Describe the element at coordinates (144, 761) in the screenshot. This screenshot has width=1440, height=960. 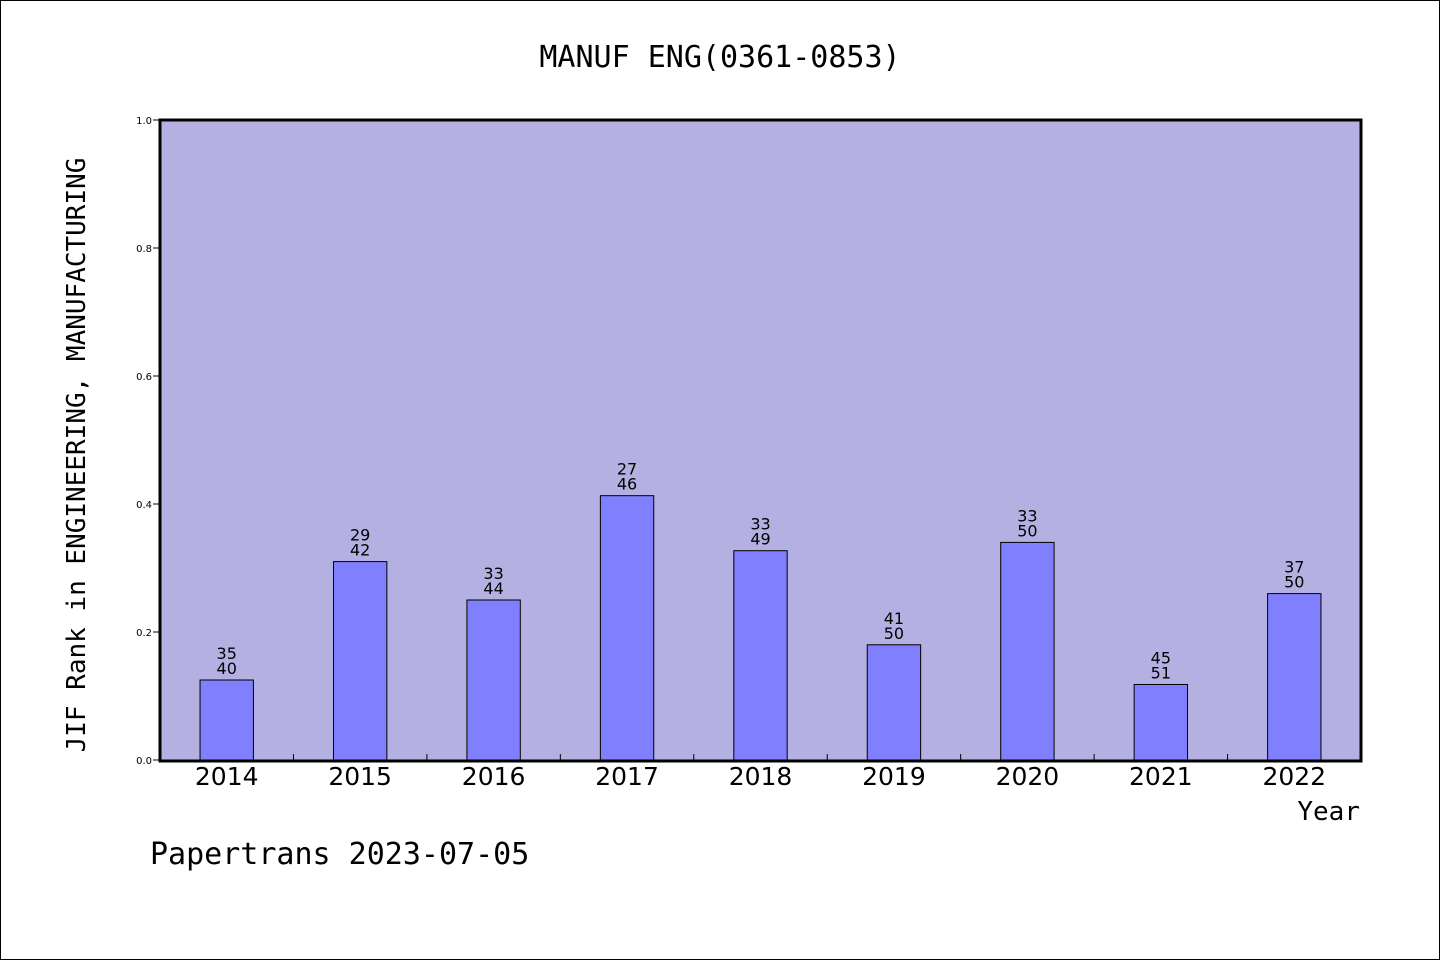
I see `y-tick-label: 0.0` at that location.